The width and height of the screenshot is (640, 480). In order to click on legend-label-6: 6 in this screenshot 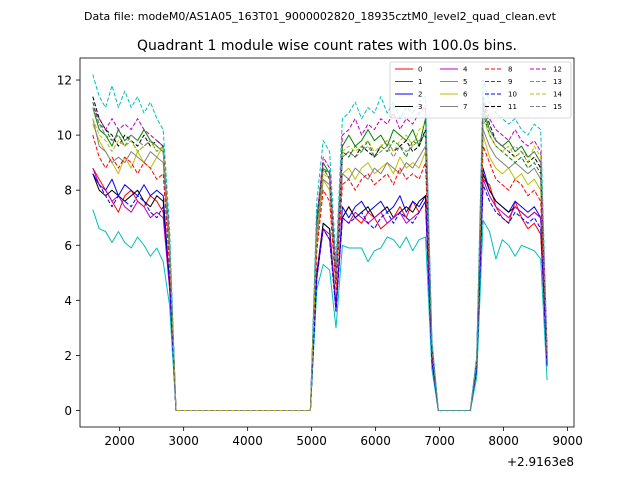, I will do `click(465, 95)`.